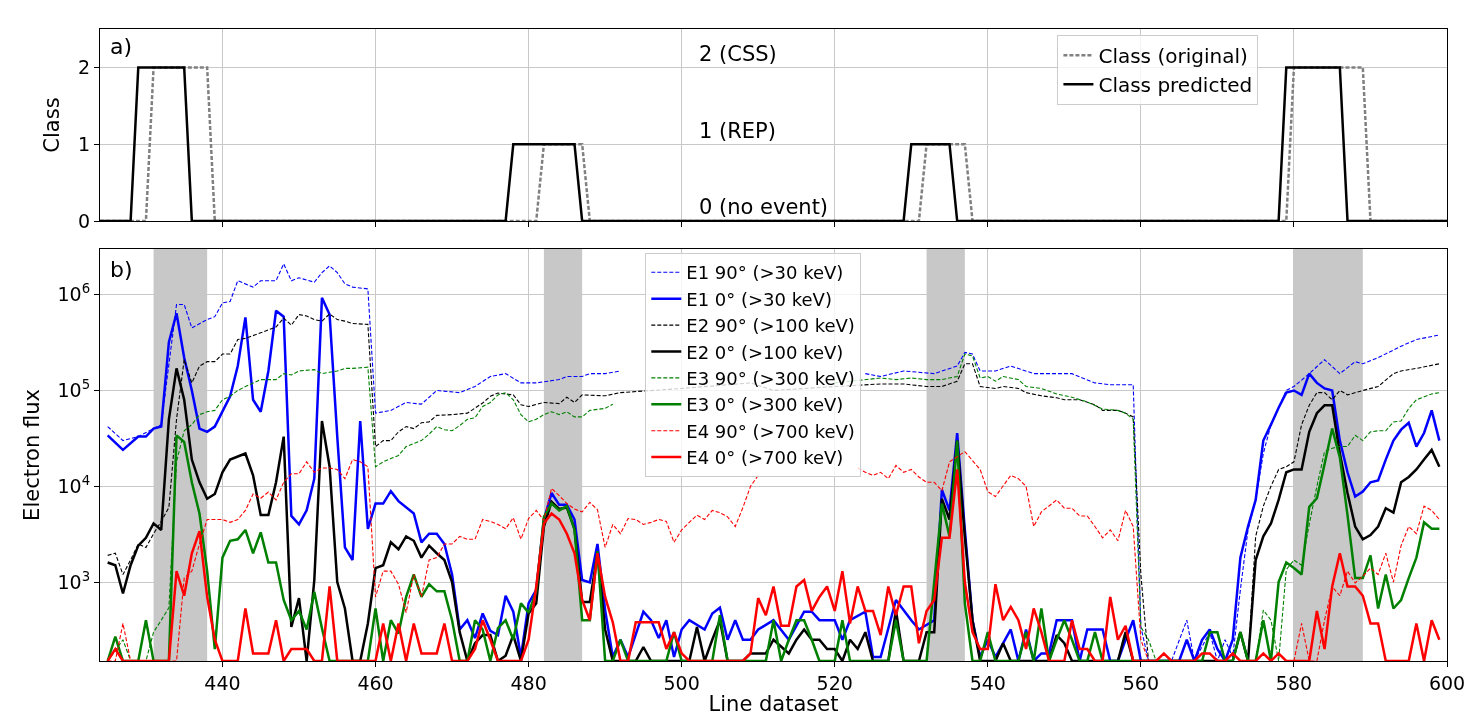  What do you see at coordinates (121, 269) in the screenshot?
I see `annotation: b)` at bounding box center [121, 269].